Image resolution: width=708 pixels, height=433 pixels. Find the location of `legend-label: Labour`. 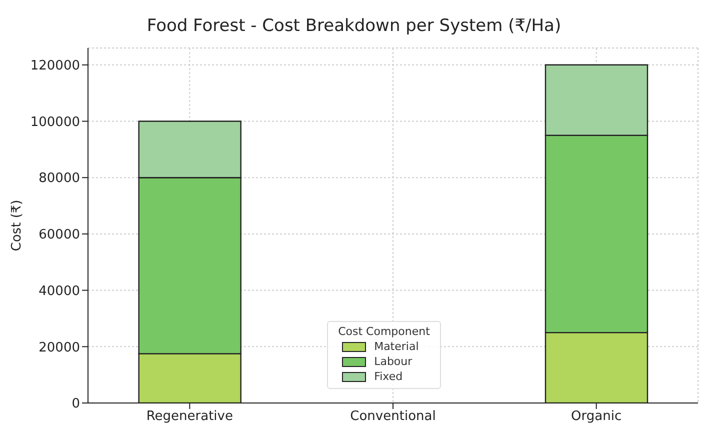

legend-label: Labour is located at coordinates (393, 361).